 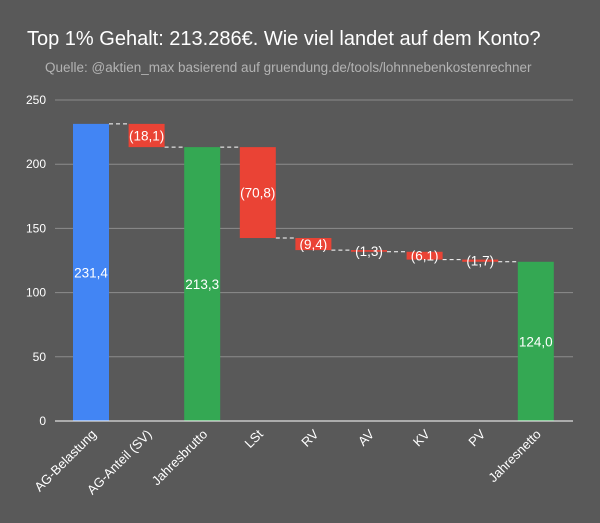 I want to click on data-label: (1,3), so click(x=369, y=251).